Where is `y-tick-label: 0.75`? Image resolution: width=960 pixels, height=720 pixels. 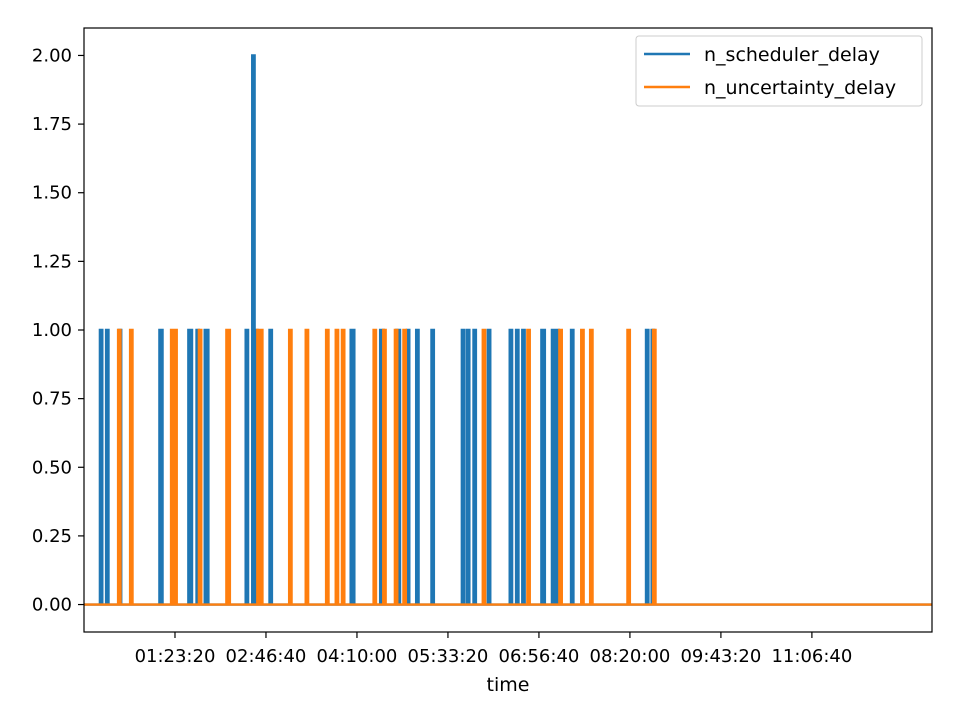
y-tick-label: 0.75 is located at coordinates (52, 399).